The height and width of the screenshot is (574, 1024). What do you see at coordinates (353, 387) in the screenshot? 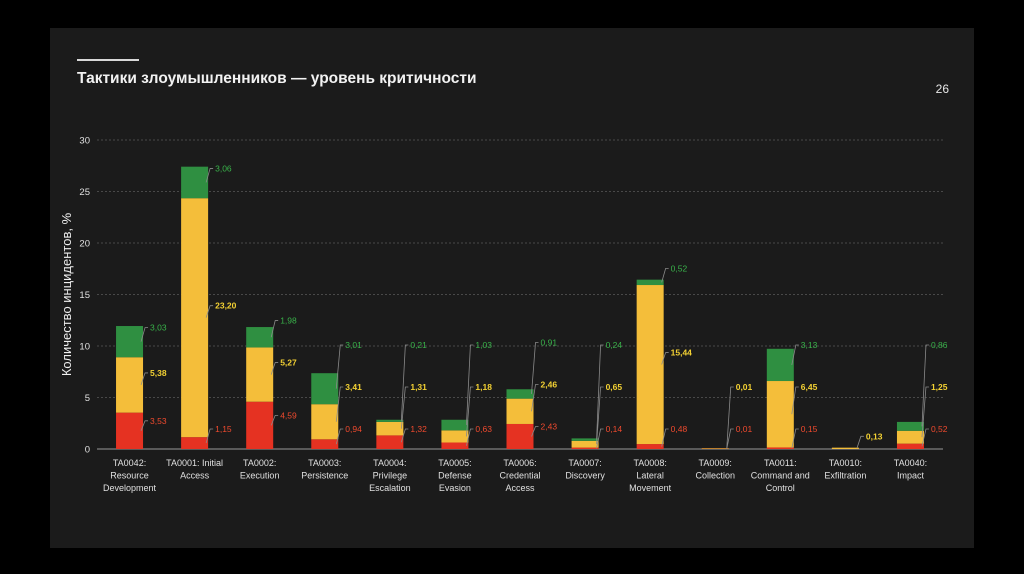
I see `data-label: 3,41` at bounding box center [353, 387].